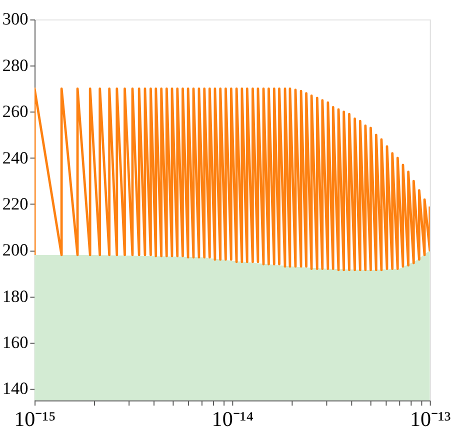 This screenshot has width=474, height=427. What do you see at coordinates (15, 112) in the screenshot?
I see `y-tick-label: 260` at bounding box center [15, 112].